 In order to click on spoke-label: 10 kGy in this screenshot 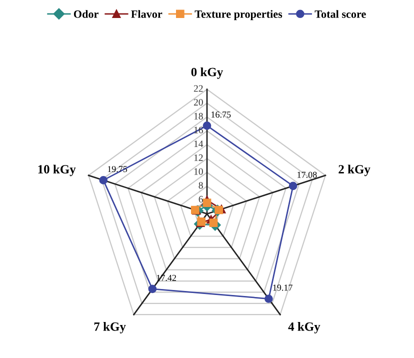, I will do `click(57, 170)`.